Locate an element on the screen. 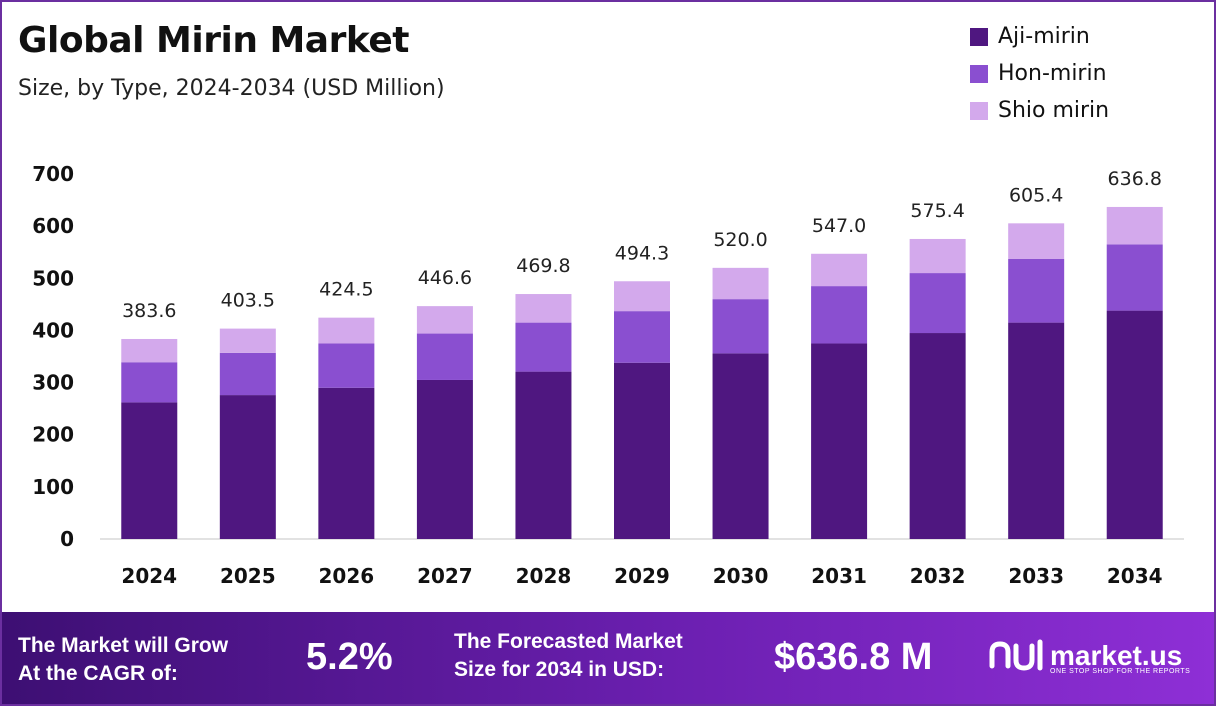 The image size is (1216, 706). legend-label-aji: Aji-mirin is located at coordinates (1044, 36).